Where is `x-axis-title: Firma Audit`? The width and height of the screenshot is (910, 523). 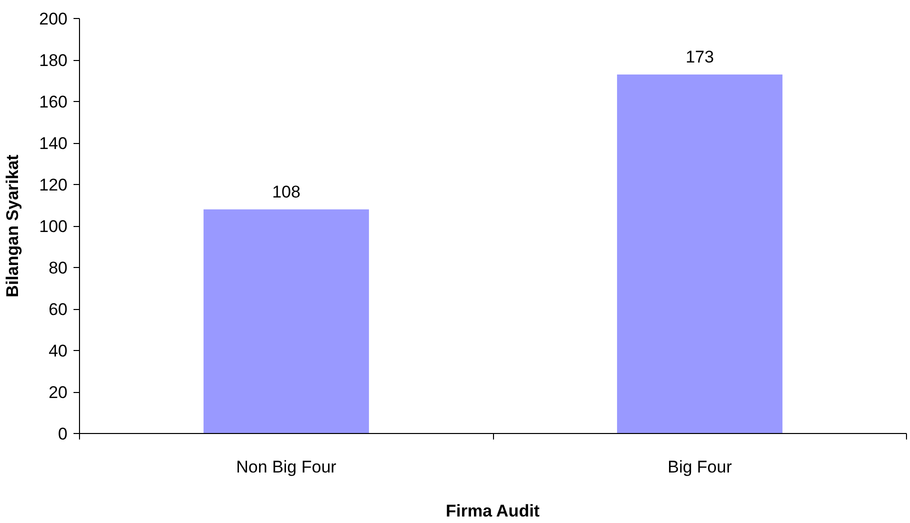 x-axis-title: Firma Audit is located at coordinates (493, 511).